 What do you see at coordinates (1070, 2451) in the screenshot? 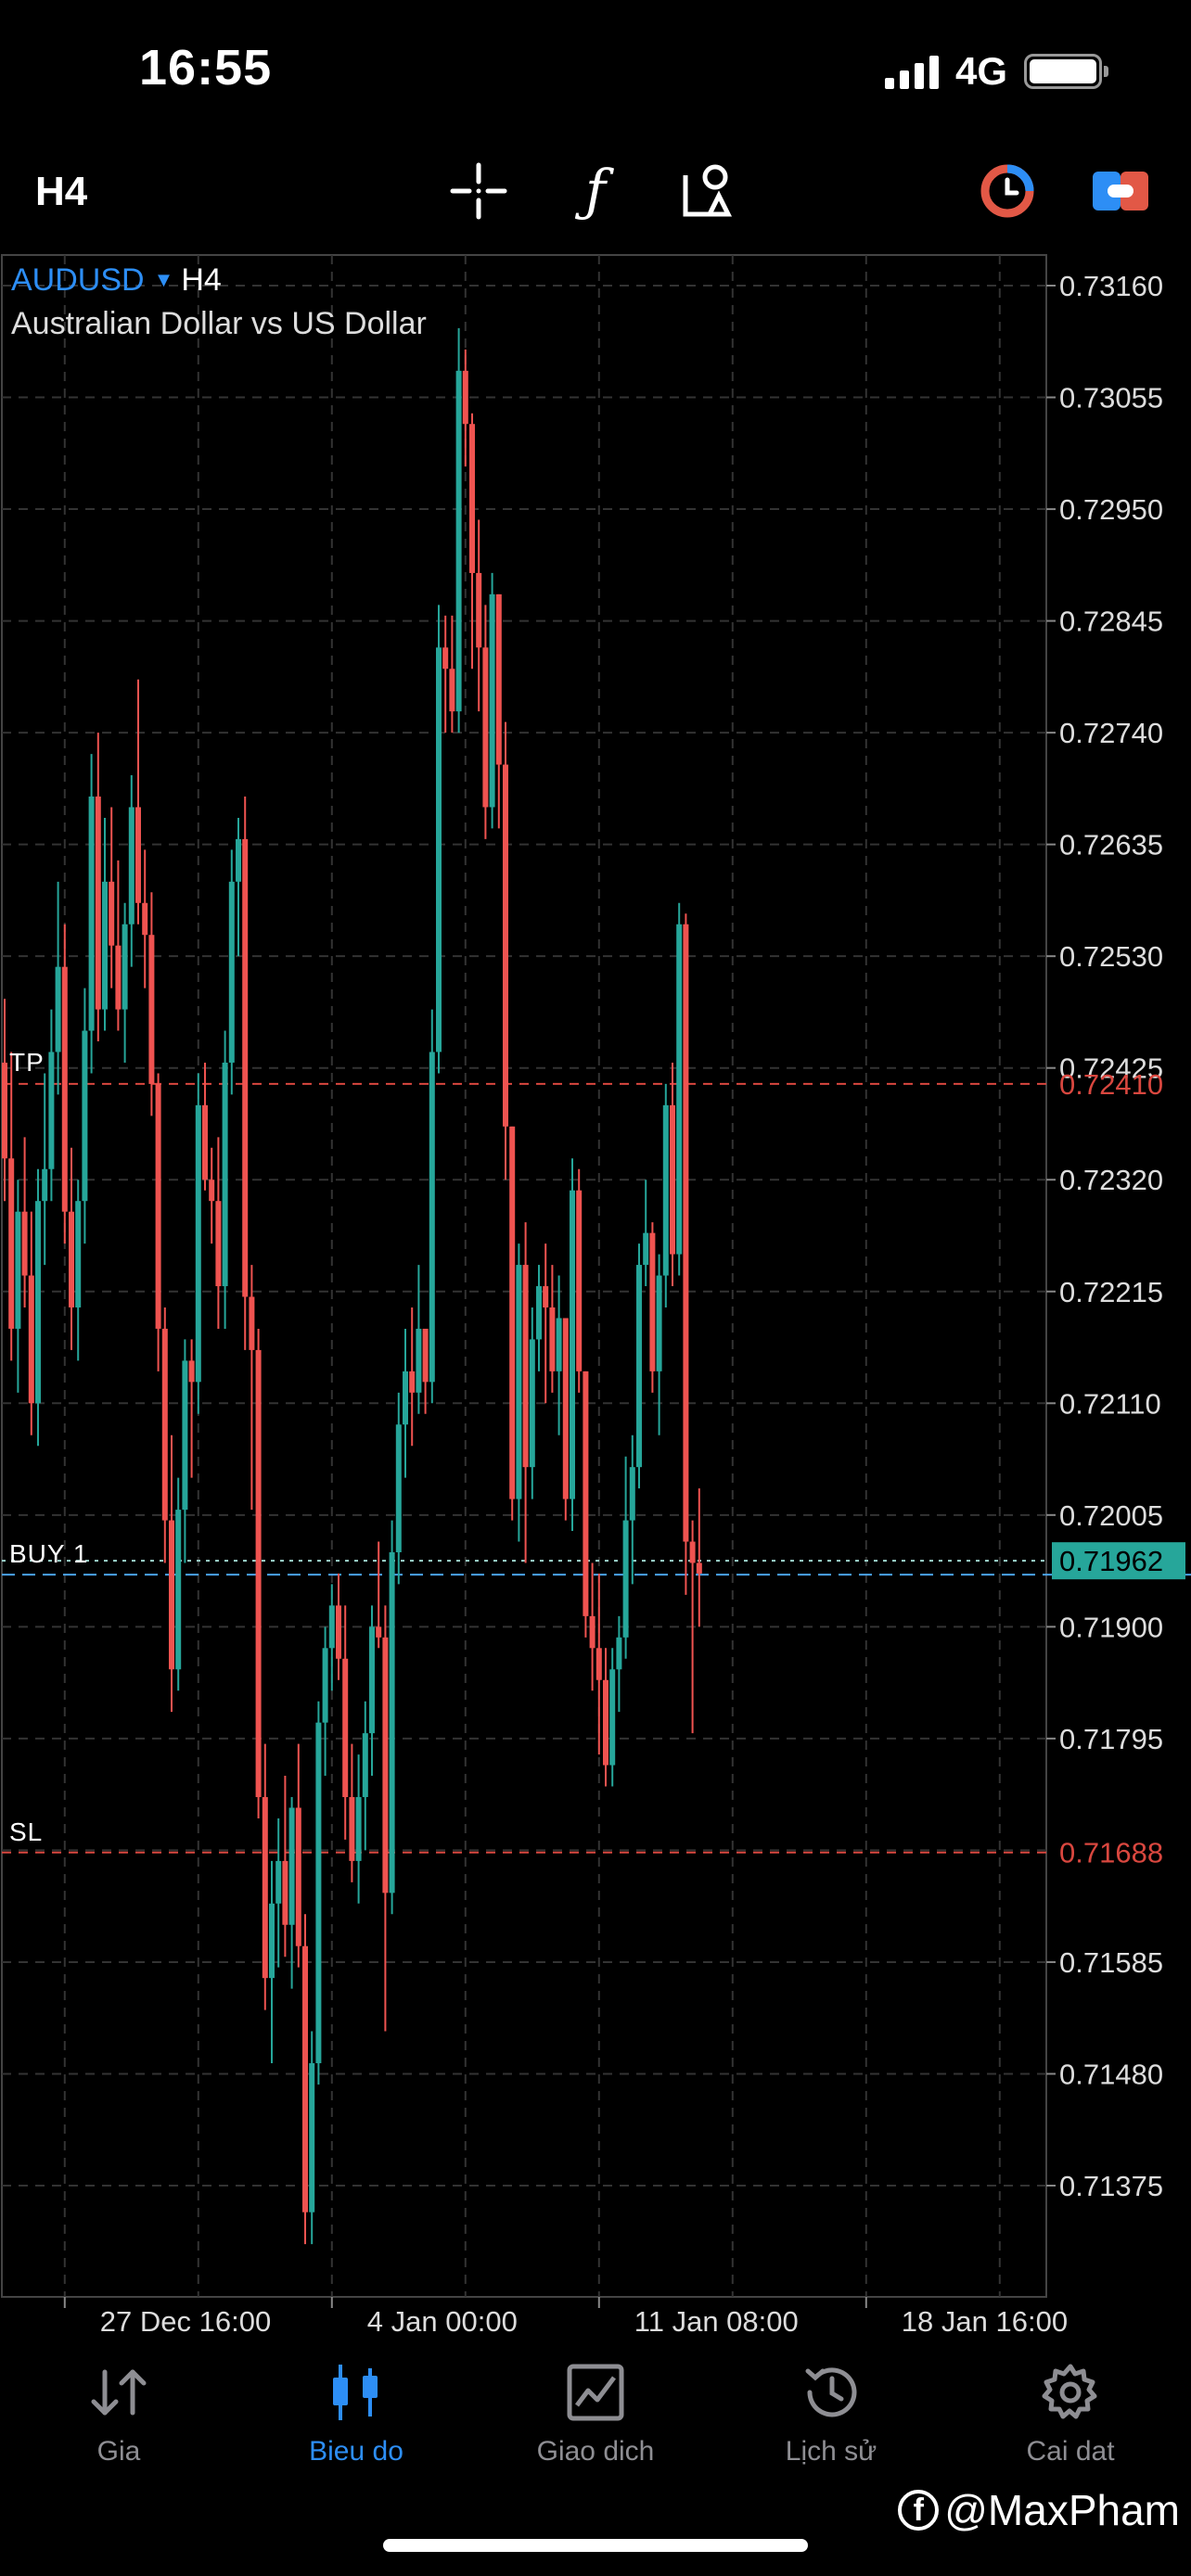
I see `tab-label: Cai dat` at bounding box center [1070, 2451].